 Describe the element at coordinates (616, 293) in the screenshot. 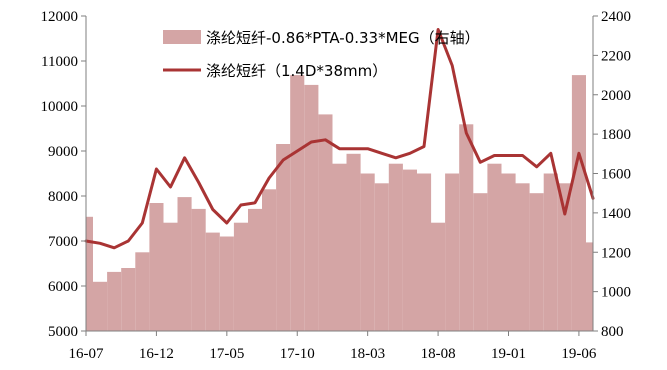

I see `right-tick-label: 1000` at that location.